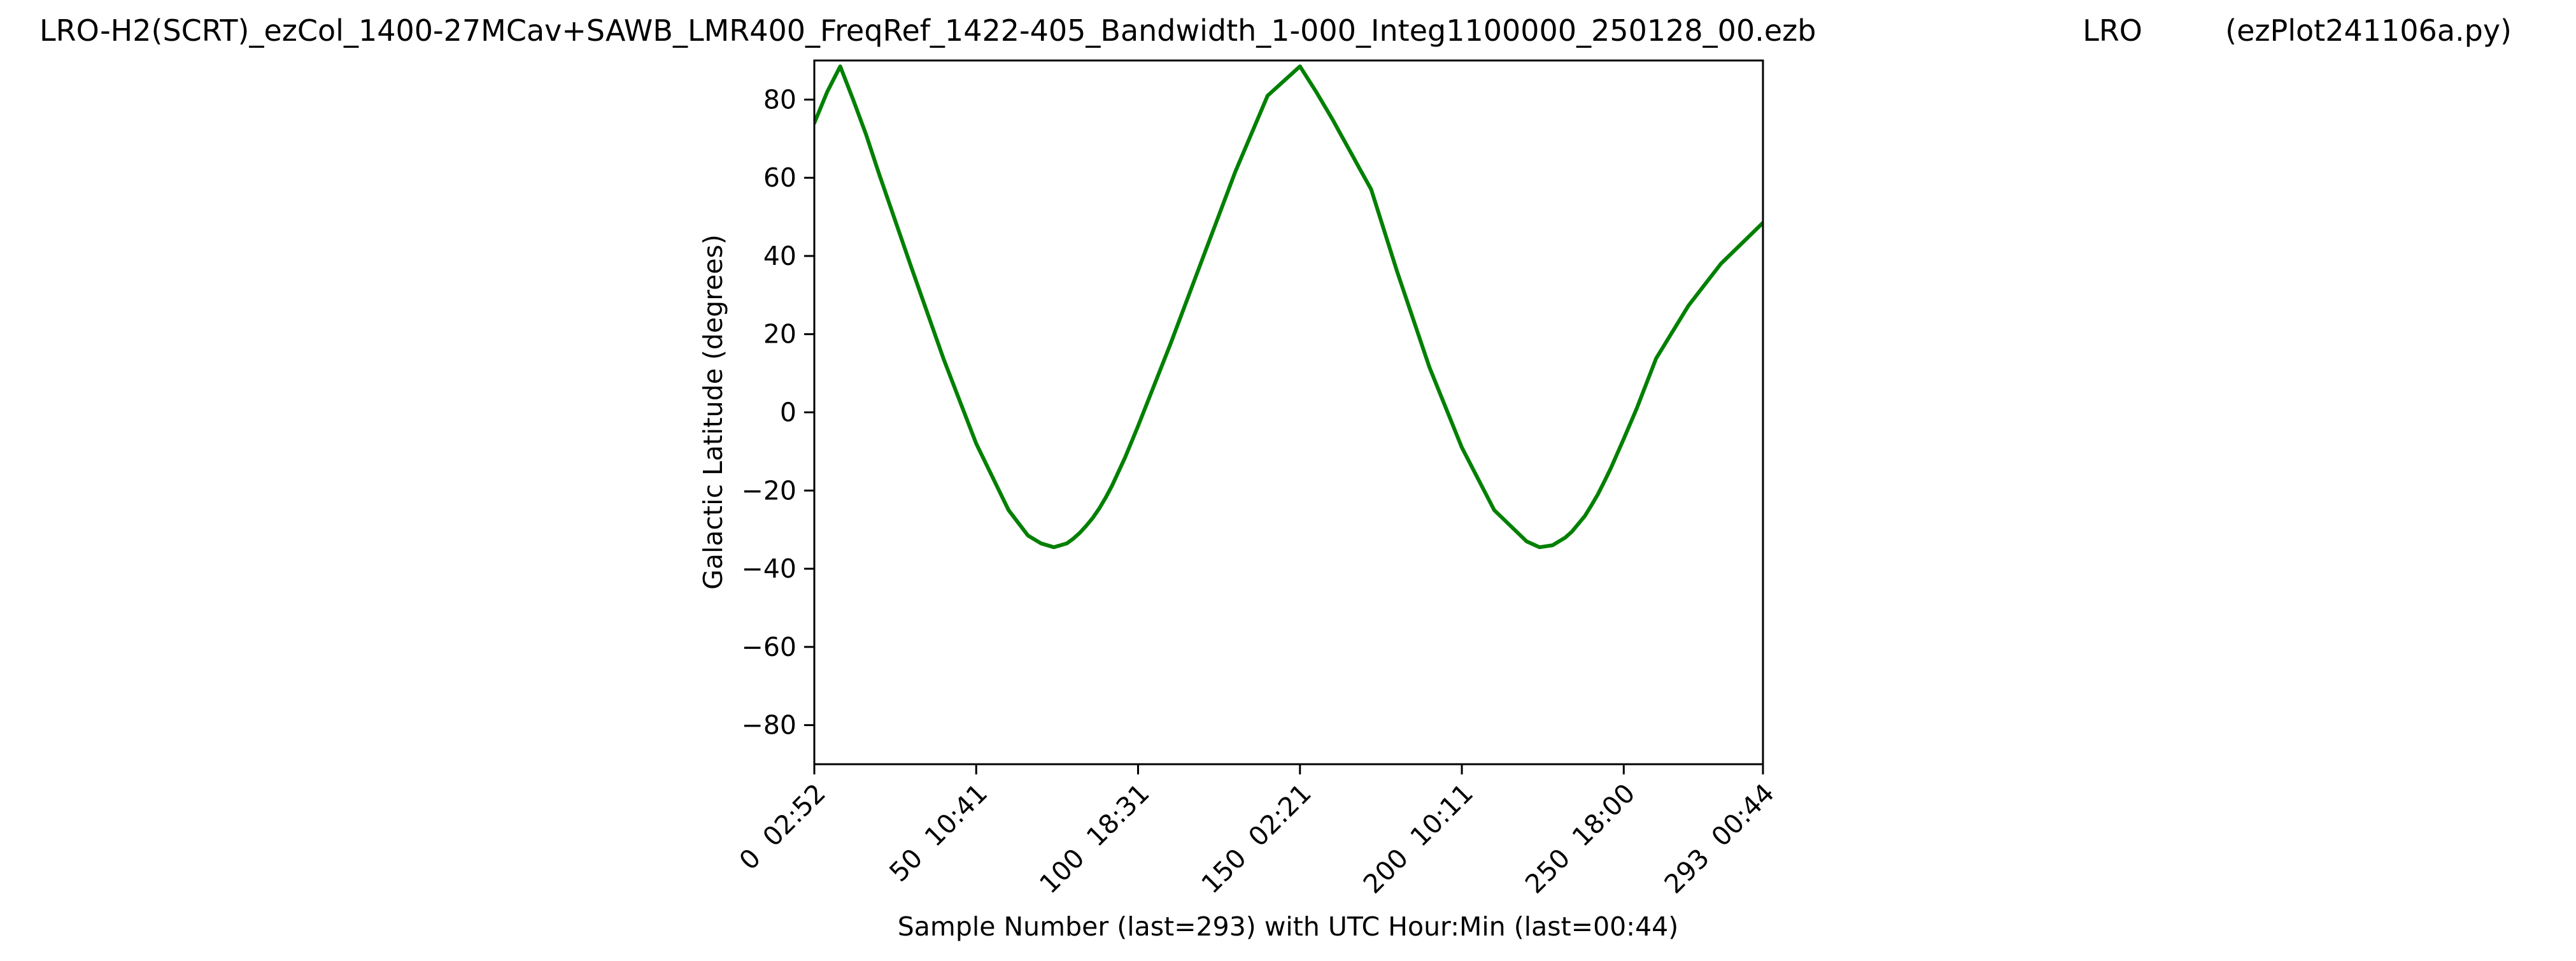 The height and width of the screenshot is (961, 2576). What do you see at coordinates (768, 490) in the screenshot?
I see `y-tick-label: −20` at bounding box center [768, 490].